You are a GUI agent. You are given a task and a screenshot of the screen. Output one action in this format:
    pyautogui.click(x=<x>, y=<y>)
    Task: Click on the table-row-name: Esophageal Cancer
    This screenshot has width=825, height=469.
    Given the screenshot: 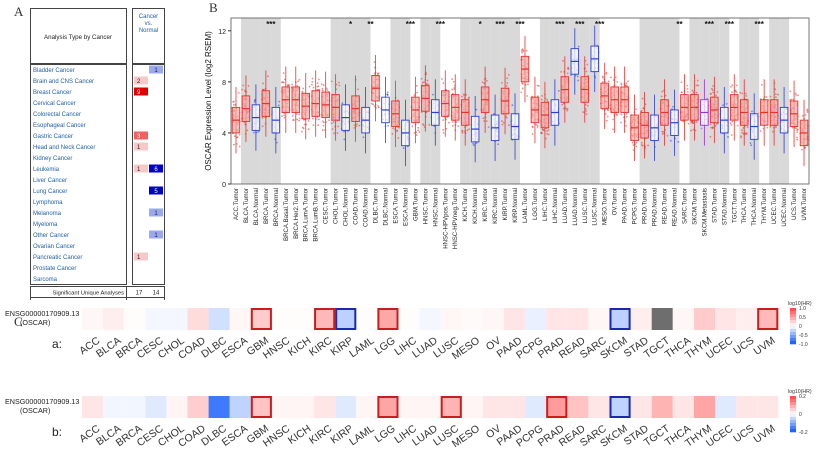 What is the action you would take?
    pyautogui.click(x=59, y=126)
    